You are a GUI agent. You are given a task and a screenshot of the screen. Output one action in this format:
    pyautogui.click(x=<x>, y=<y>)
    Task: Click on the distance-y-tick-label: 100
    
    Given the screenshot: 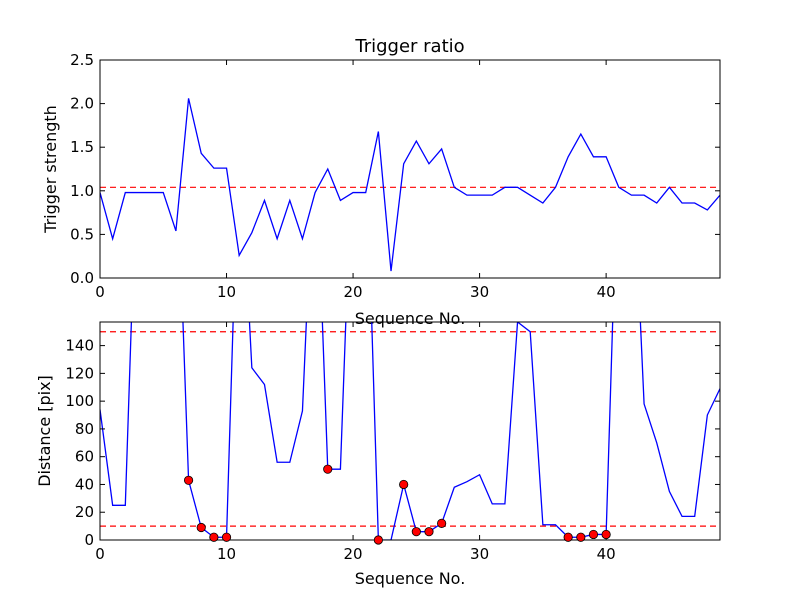 What is the action you would take?
    pyautogui.click(x=79, y=401)
    